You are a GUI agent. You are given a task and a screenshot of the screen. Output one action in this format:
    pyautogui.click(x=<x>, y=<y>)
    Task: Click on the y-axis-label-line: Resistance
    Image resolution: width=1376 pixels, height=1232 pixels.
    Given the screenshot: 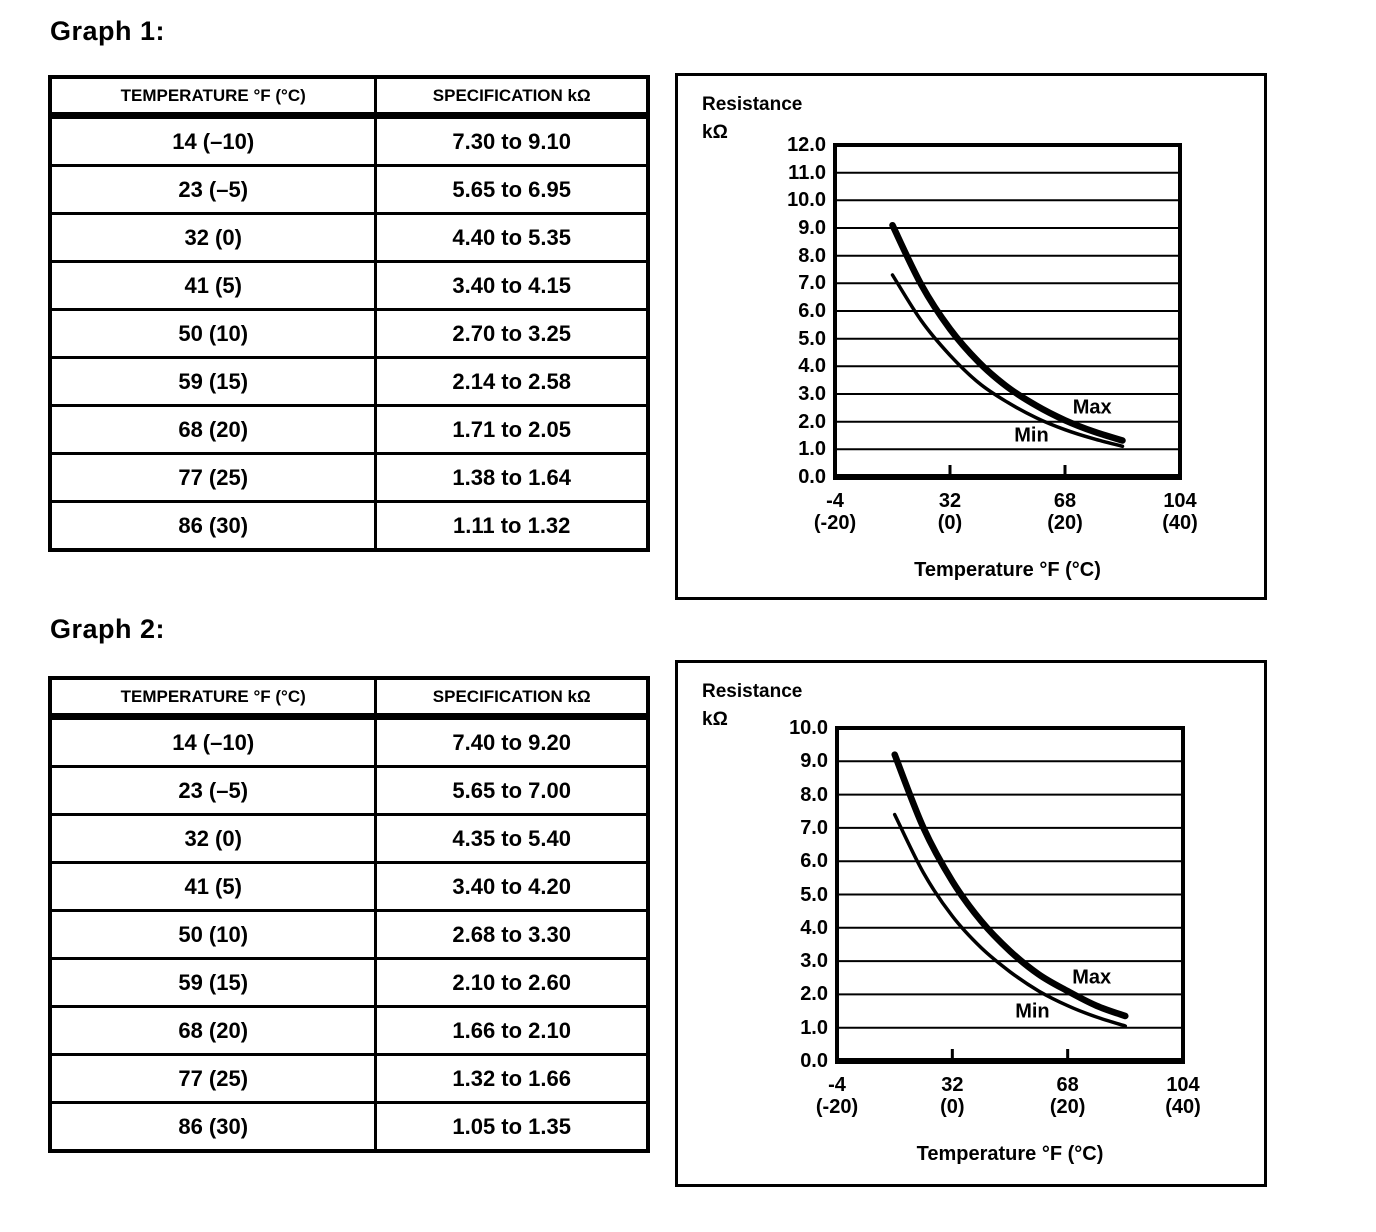 What is the action you would take?
    pyautogui.click(x=752, y=104)
    